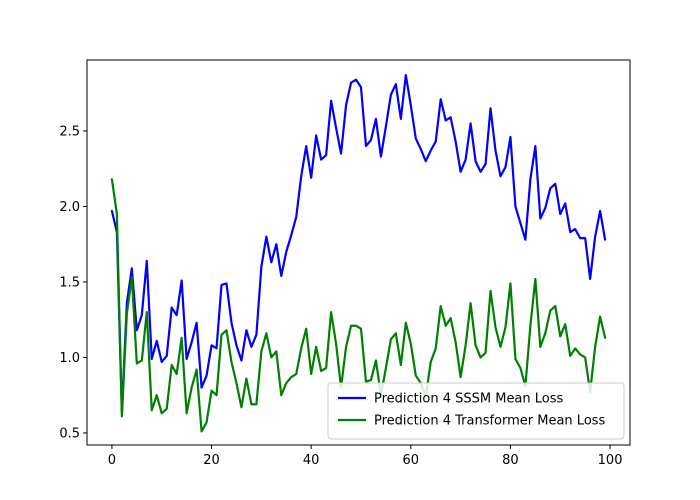 The image size is (700, 500). Describe the element at coordinates (69, 433) in the screenshot. I see `y-tick-label: 0.5` at that location.